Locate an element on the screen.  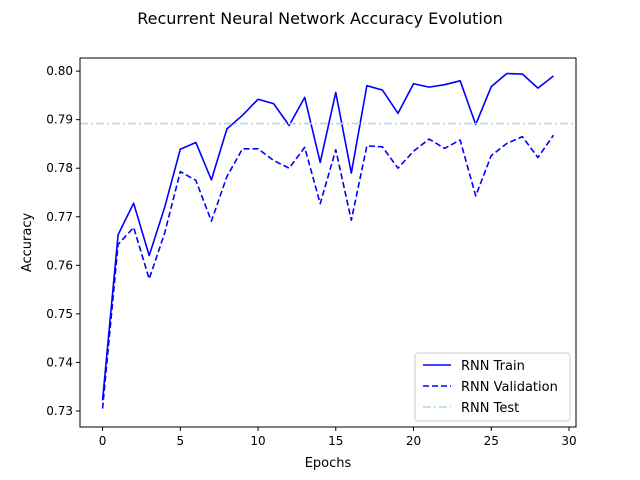
legend: RNN Train RNN Validation RNN Test is located at coordinates (492, 387).